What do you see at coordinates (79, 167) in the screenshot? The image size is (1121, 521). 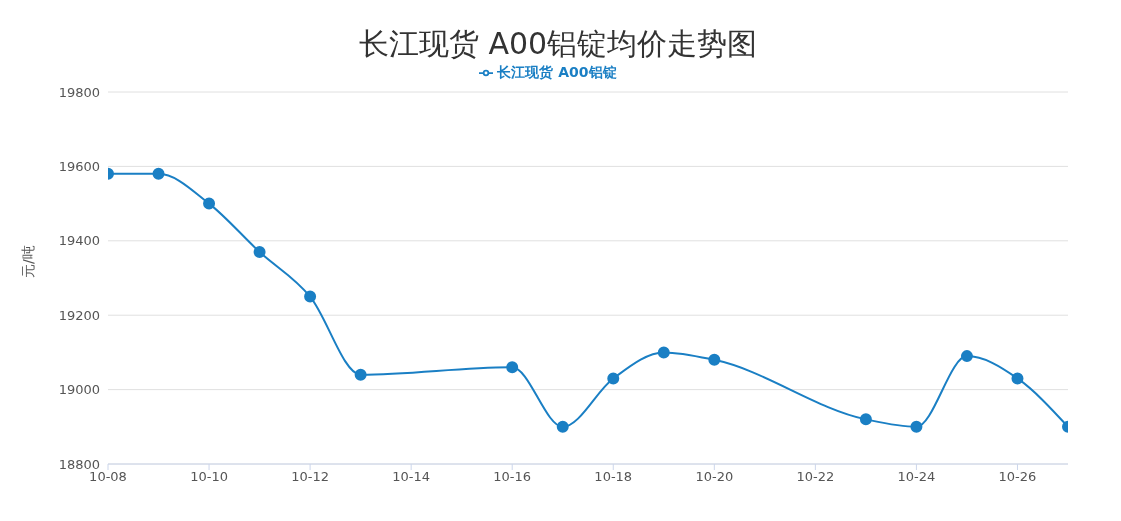 I see `y-tick-label: 19600` at bounding box center [79, 167].